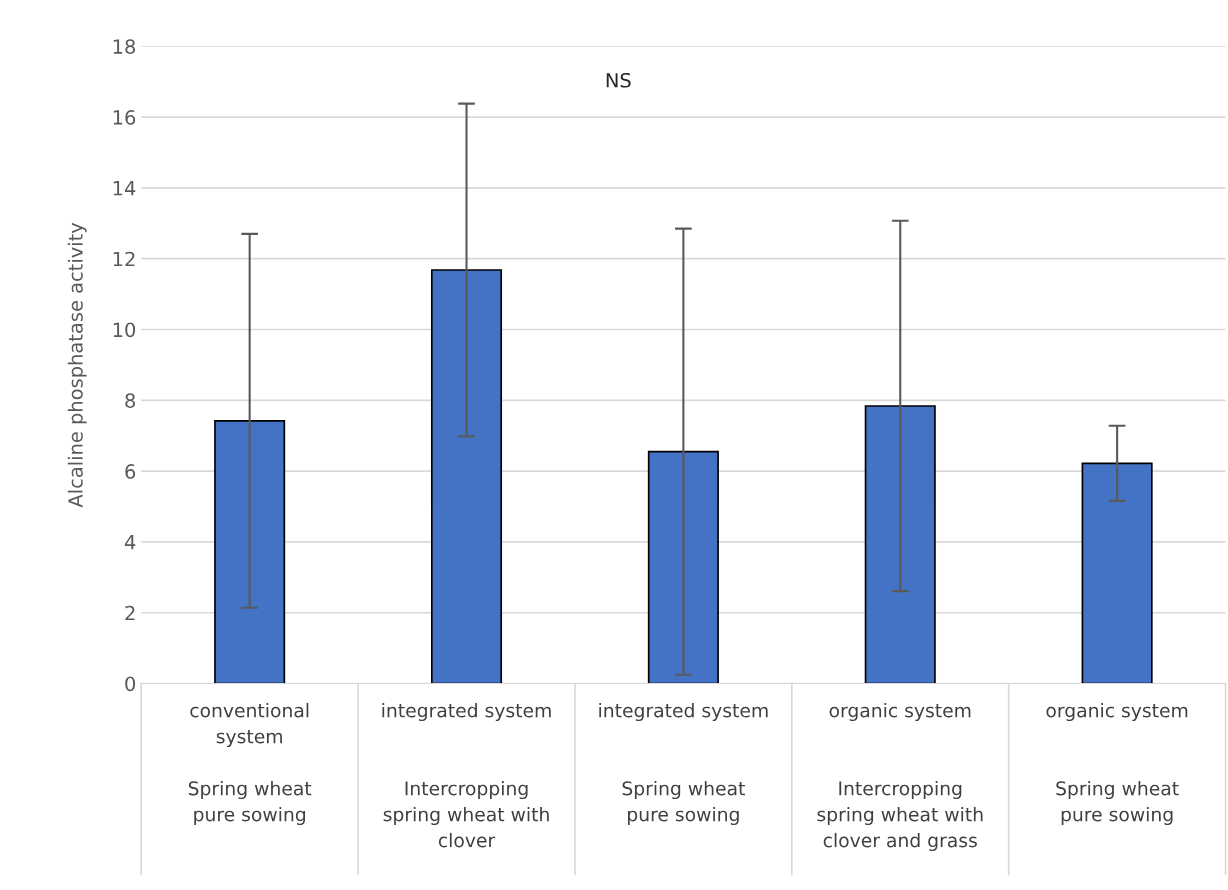  Describe the element at coordinates (124, 259) in the screenshot. I see `y-tick-label: 12` at that location.